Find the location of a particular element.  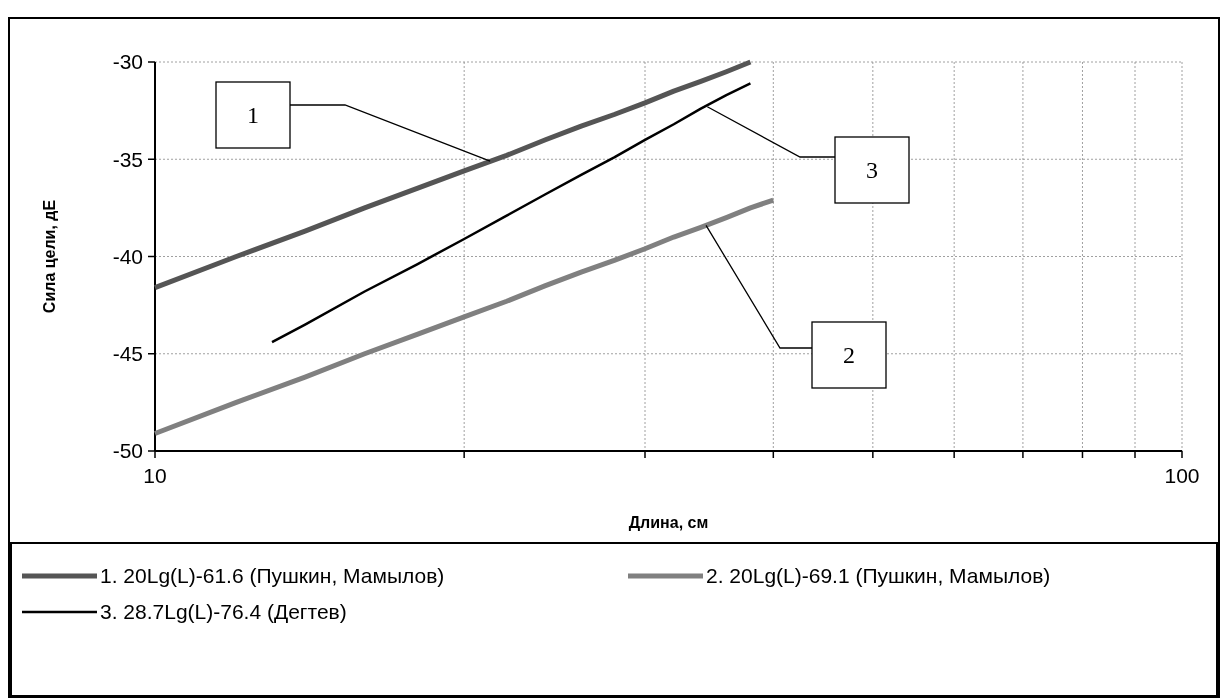

annotation: 2 is located at coordinates (849, 355).